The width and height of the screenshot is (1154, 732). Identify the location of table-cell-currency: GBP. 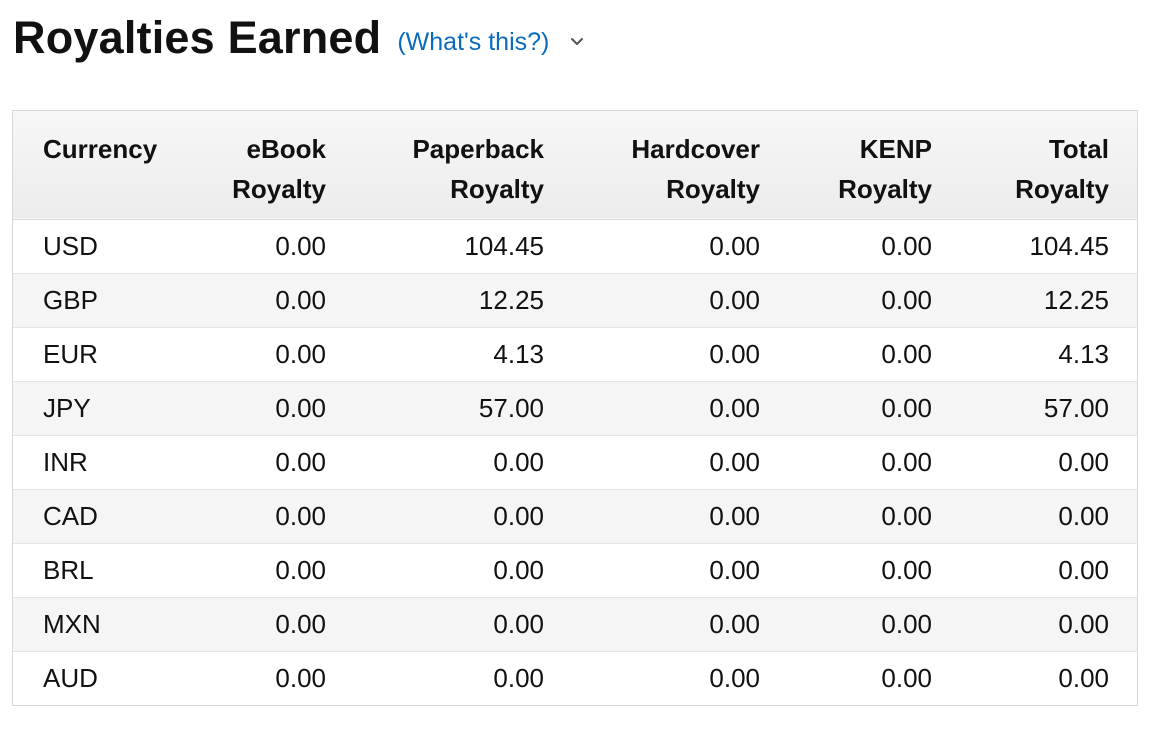
(70, 299).